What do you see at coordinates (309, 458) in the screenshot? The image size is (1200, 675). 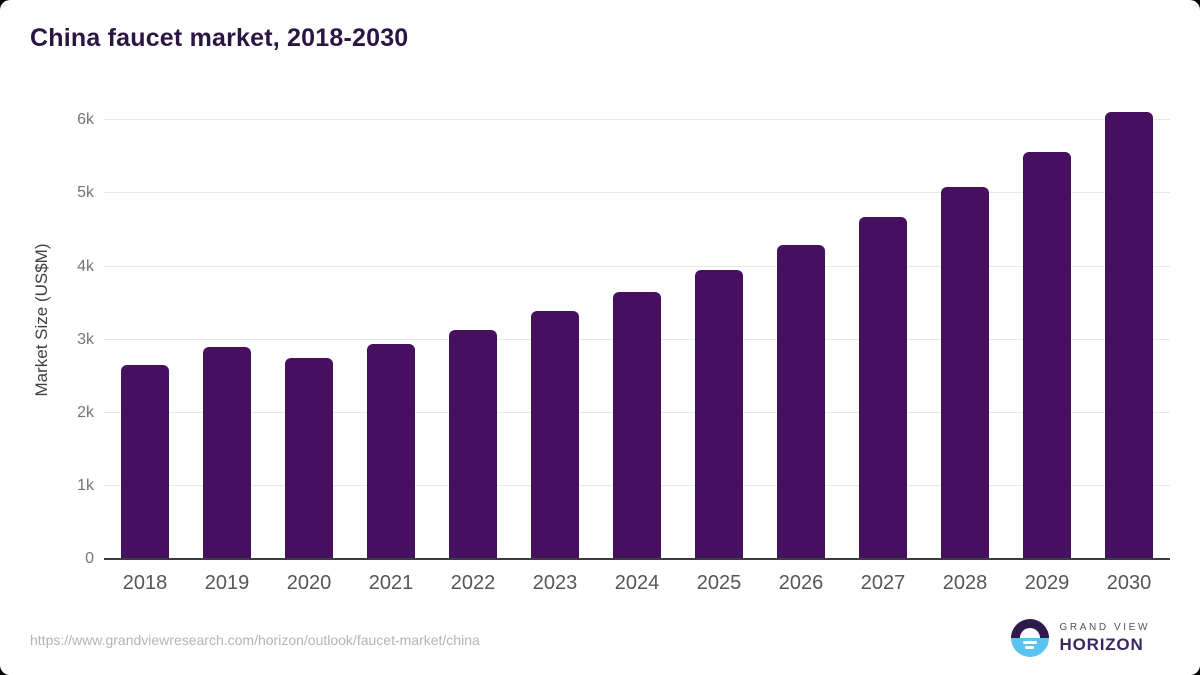 I see `bar-2020` at bounding box center [309, 458].